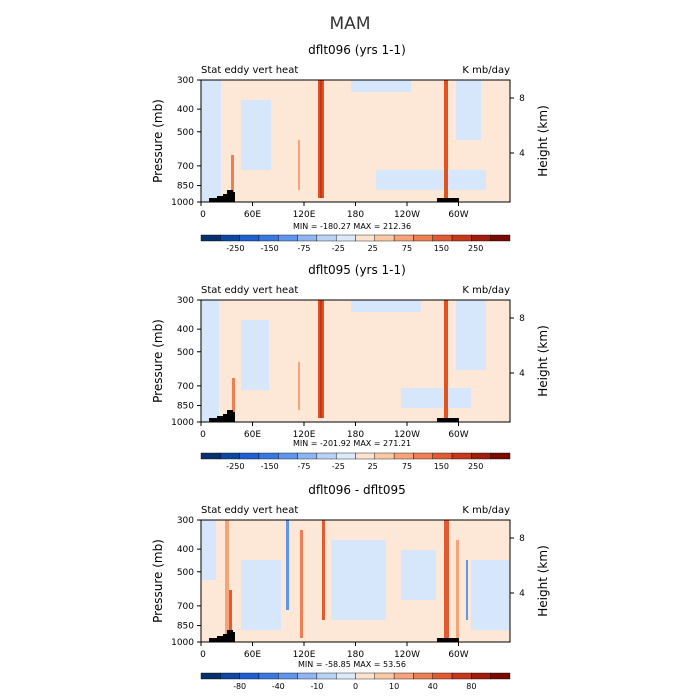 Image resolution: width=700 pixels, height=700 pixels. What do you see at coordinates (316, 686) in the screenshot?
I see `colorbar-label: -10` at bounding box center [316, 686].